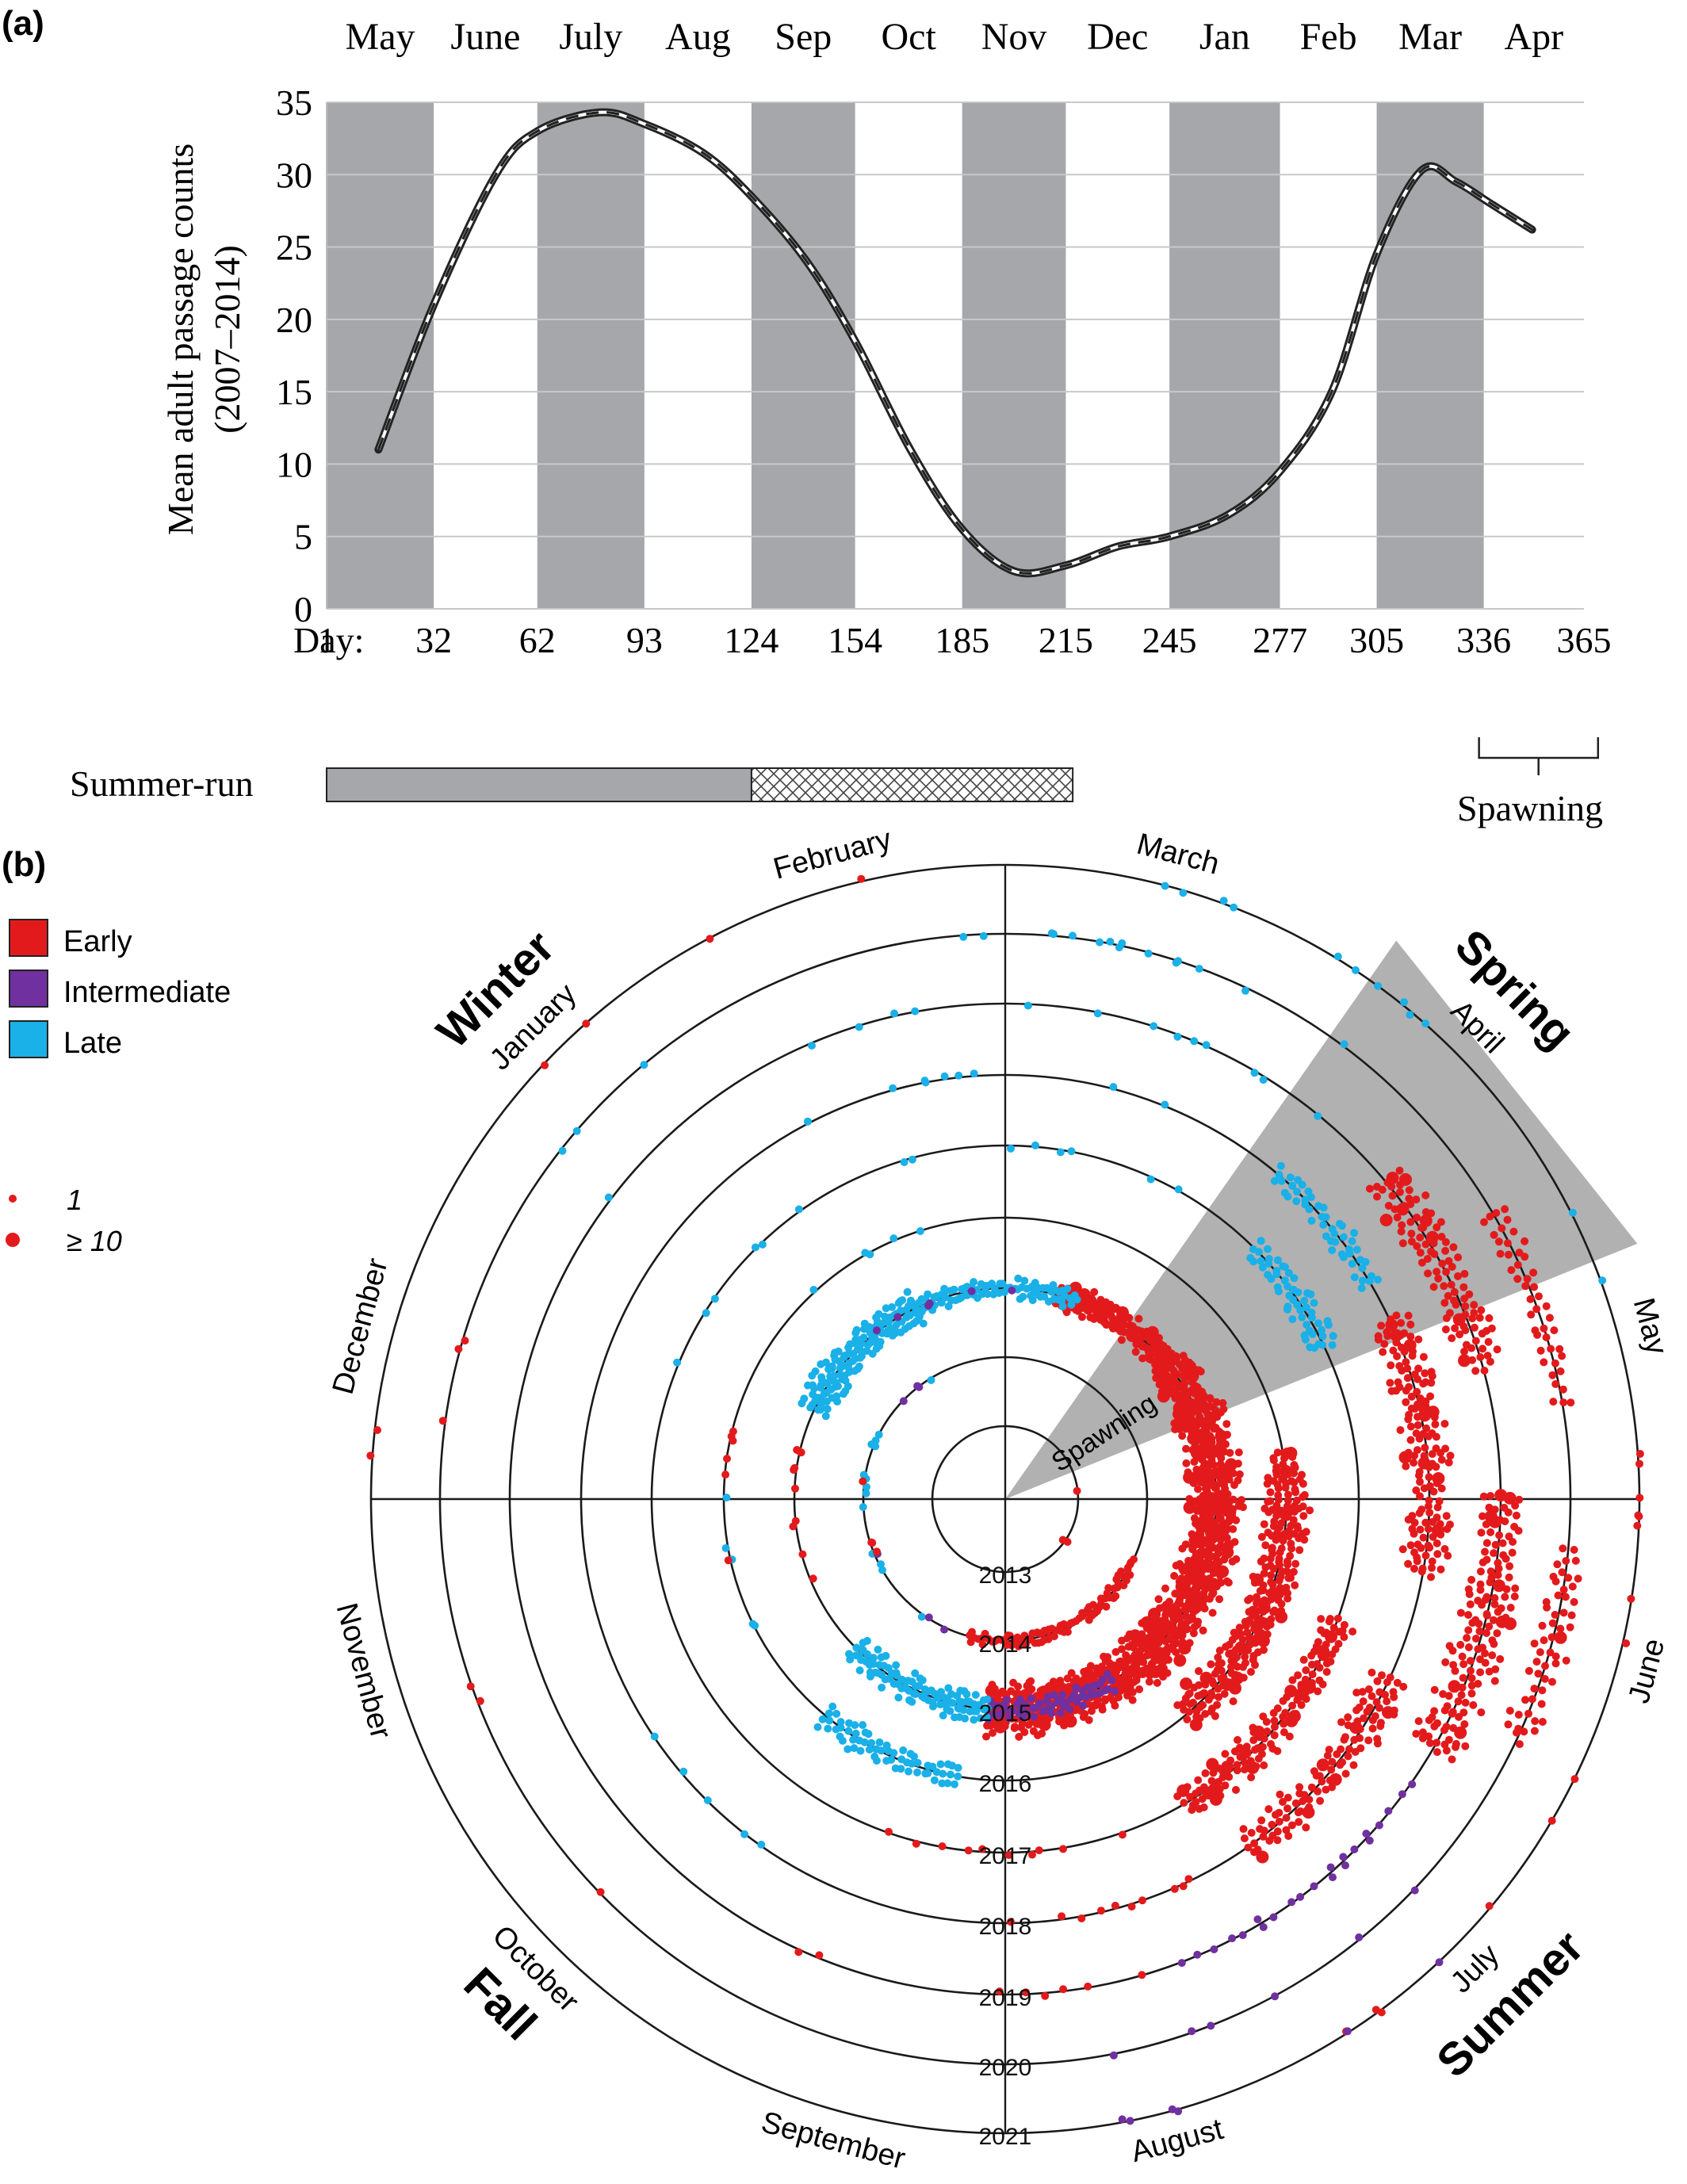 The width and height of the screenshot is (1687, 2184). I want to click on year-label: 2018, so click(1005, 1927).